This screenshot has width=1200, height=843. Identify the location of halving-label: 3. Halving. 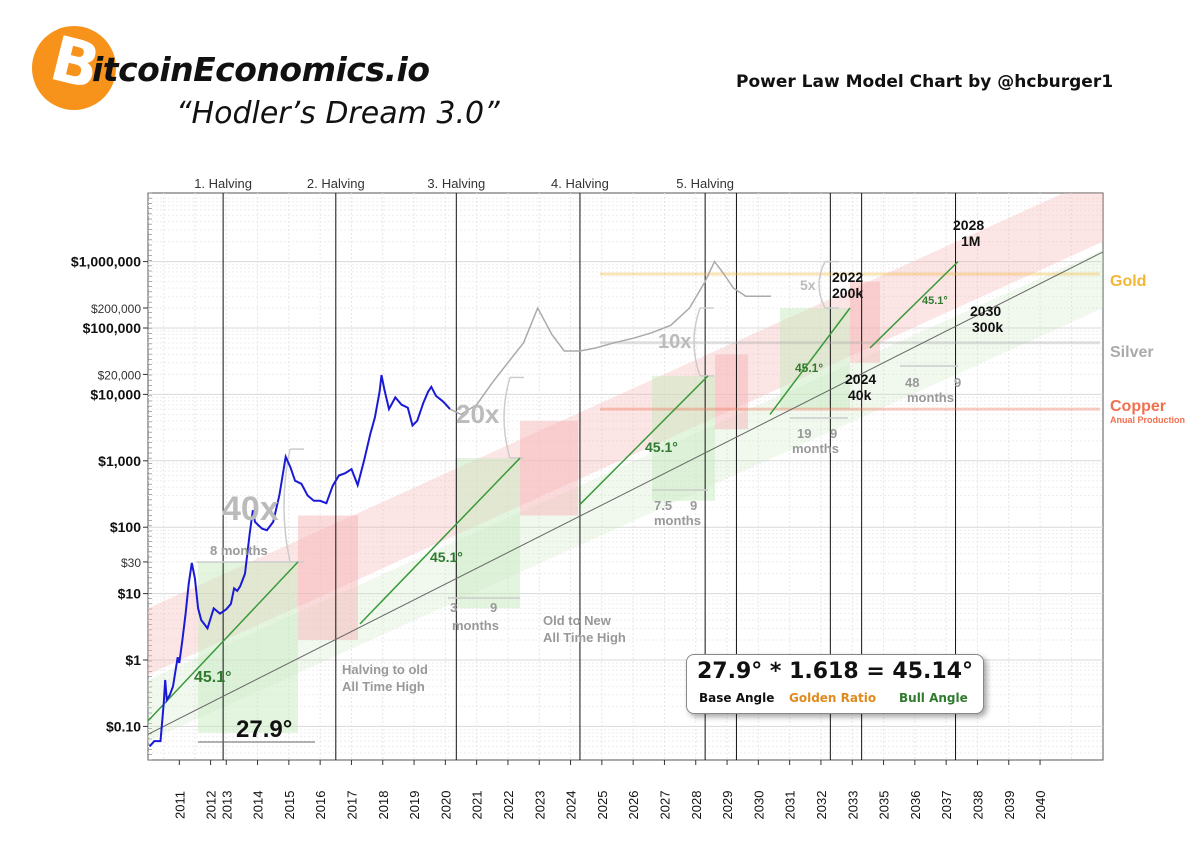
(456, 183).